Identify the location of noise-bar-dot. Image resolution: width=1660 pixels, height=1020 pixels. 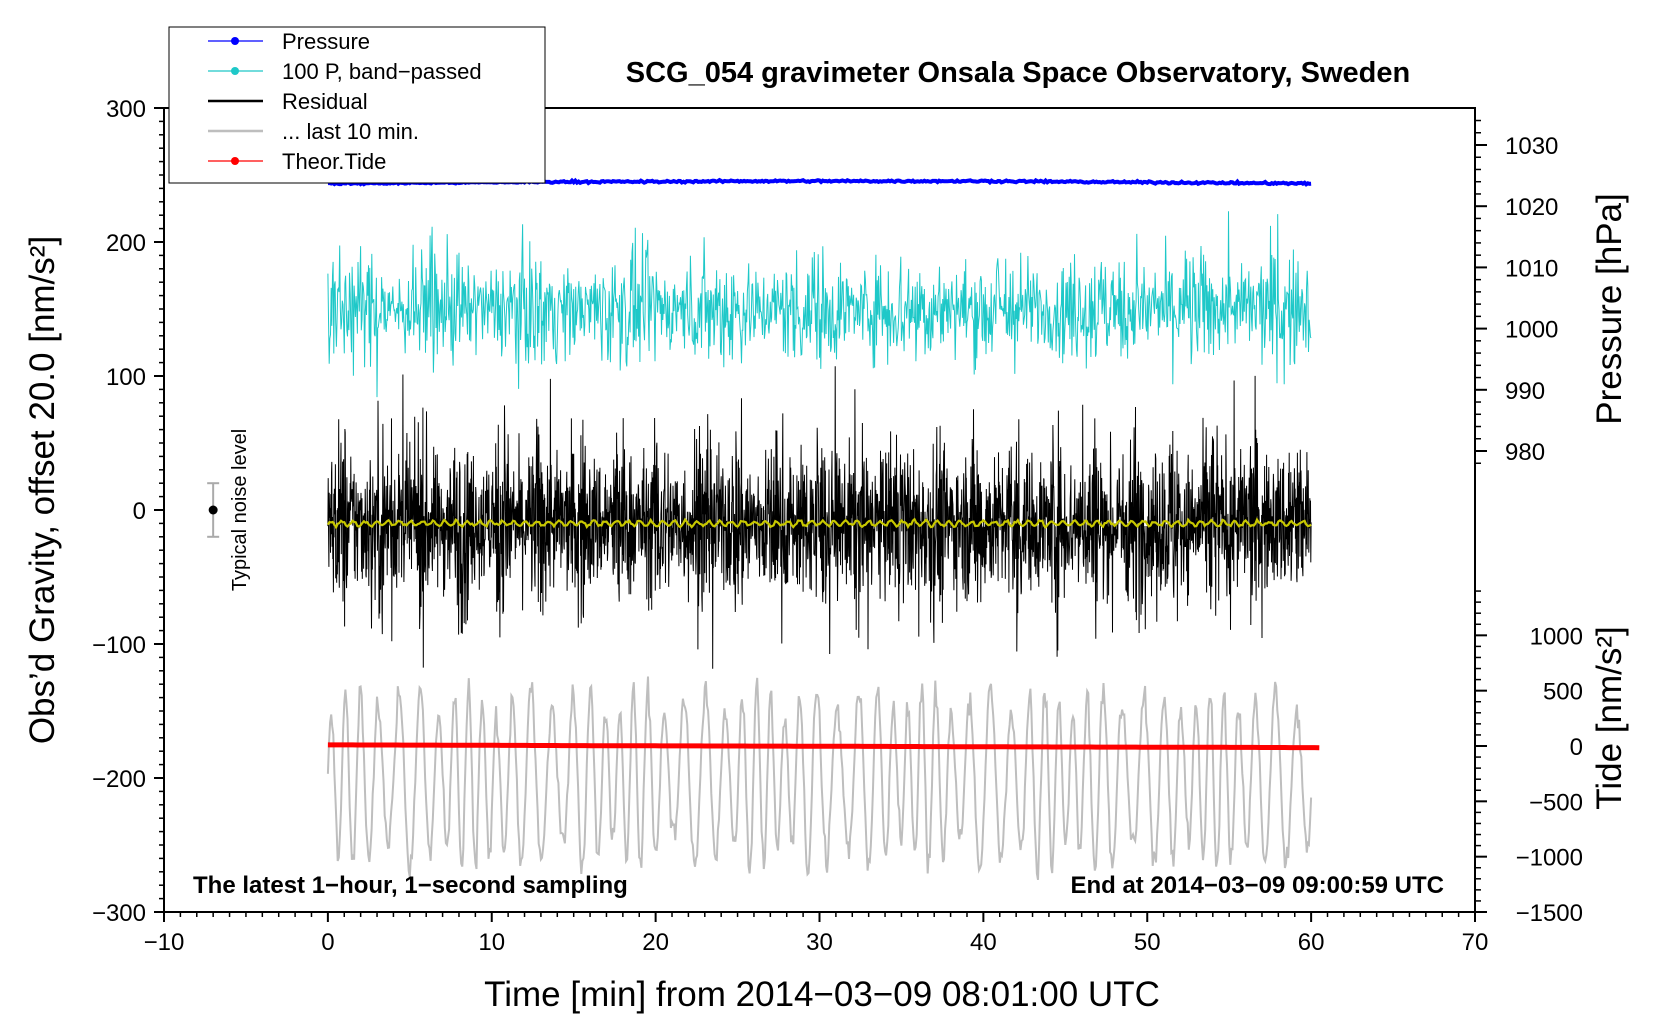
(213, 510).